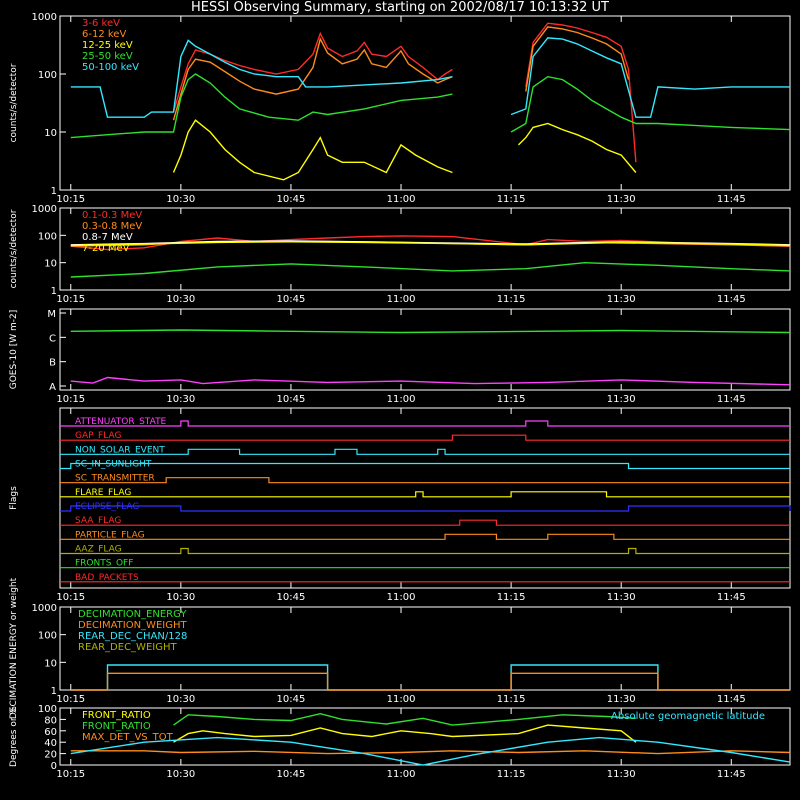 The image size is (800, 800). I want to click on panel3-xtick-label: 11:45, so click(731, 399).